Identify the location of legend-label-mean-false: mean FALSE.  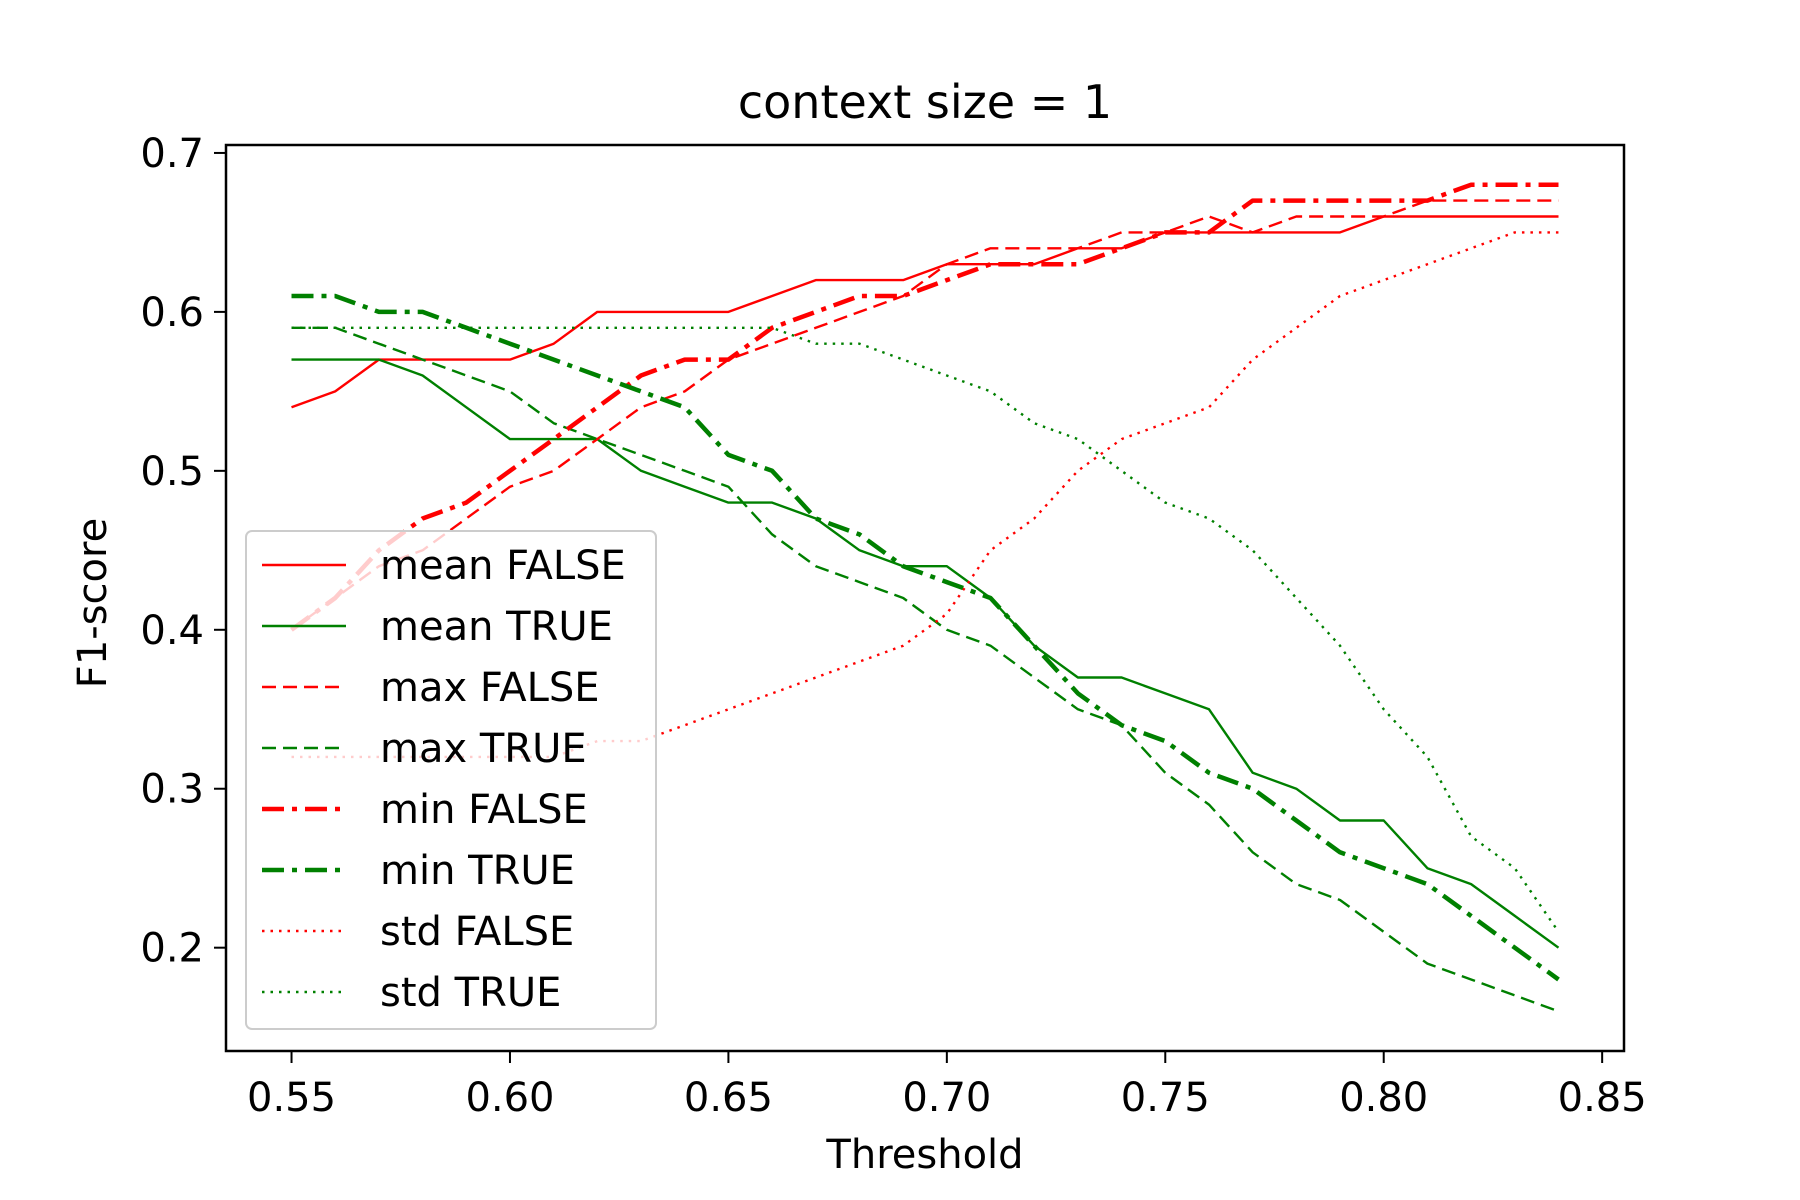
(503, 566).